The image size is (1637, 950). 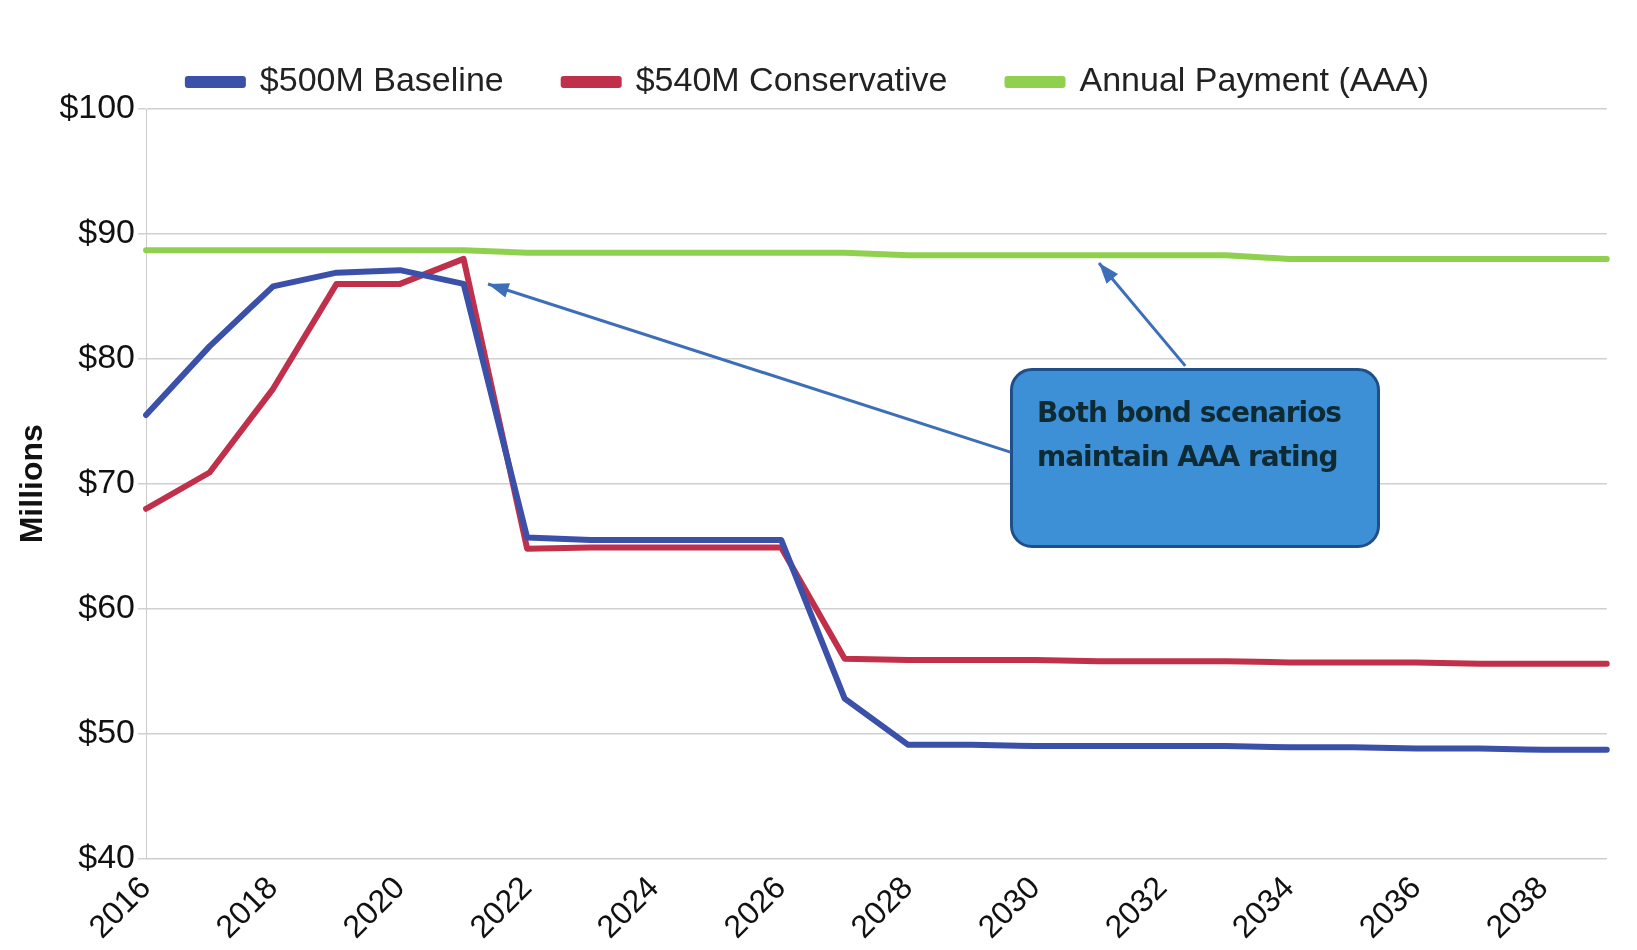 I want to click on y-tick-label: $70, so click(x=107, y=481).